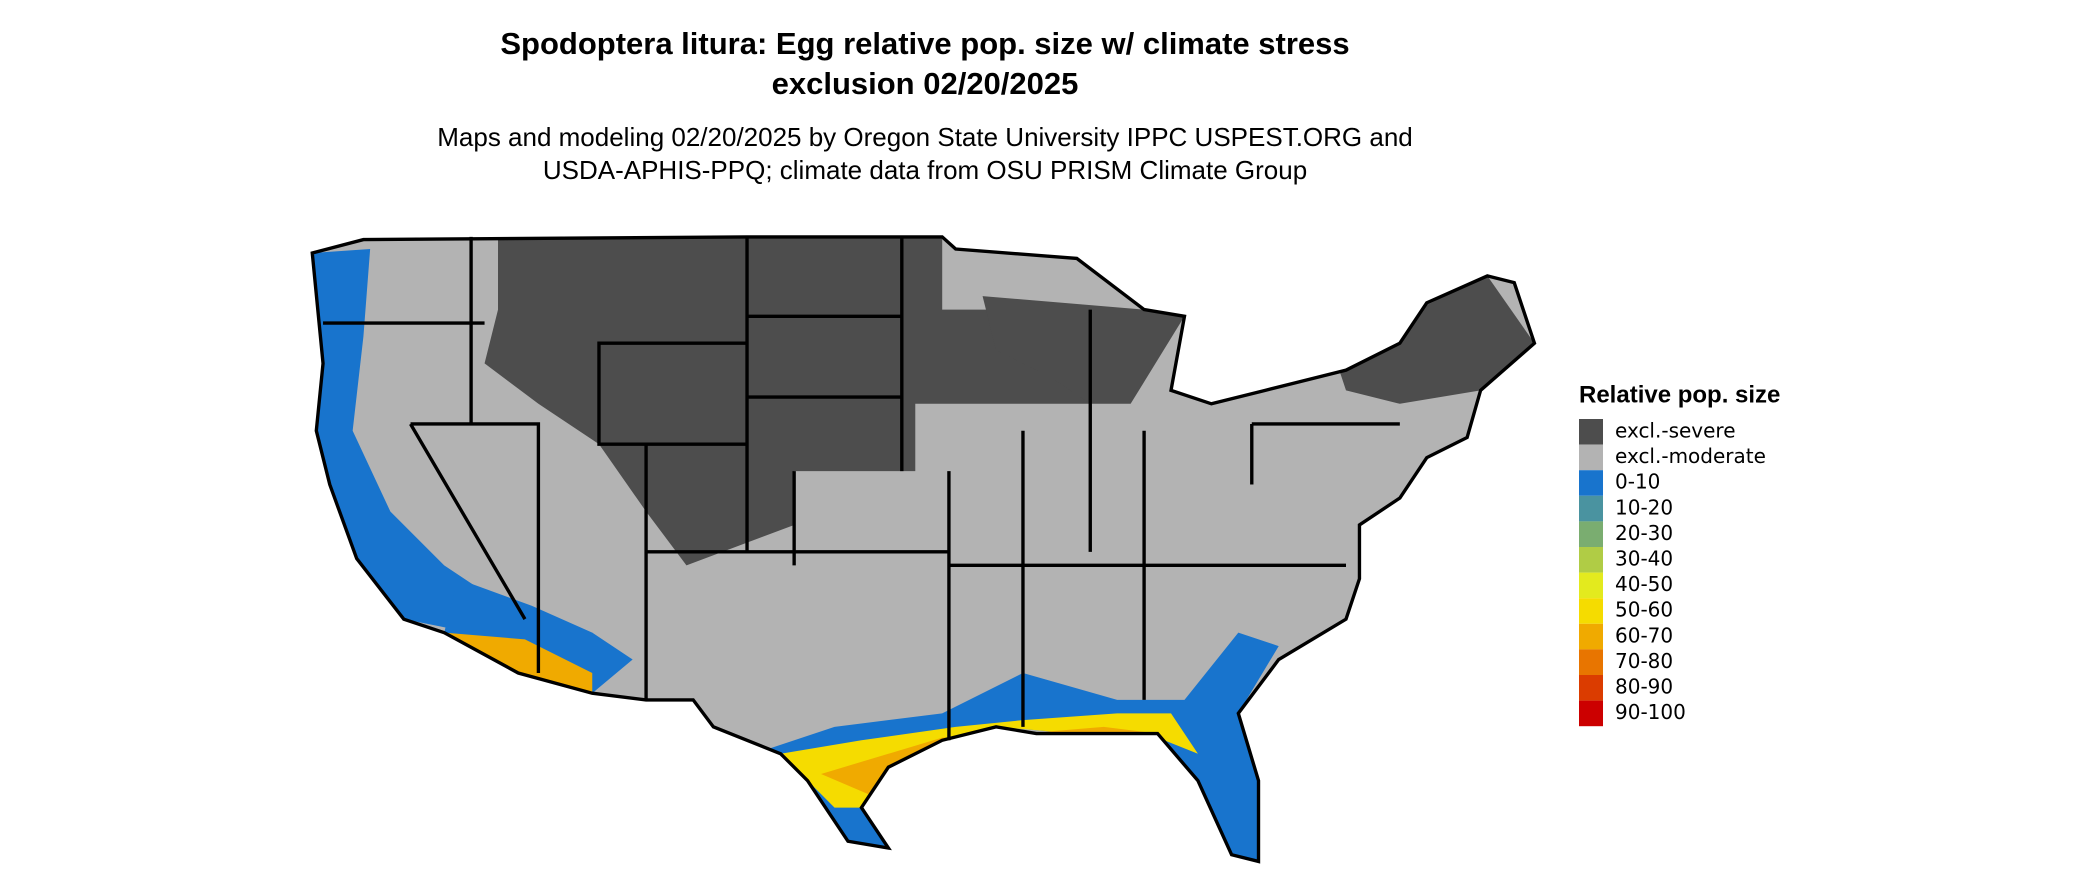 This screenshot has width=2100, height=892. Describe the element at coordinates (1644, 610) in the screenshot. I see `legend-label: 50-60` at that location.